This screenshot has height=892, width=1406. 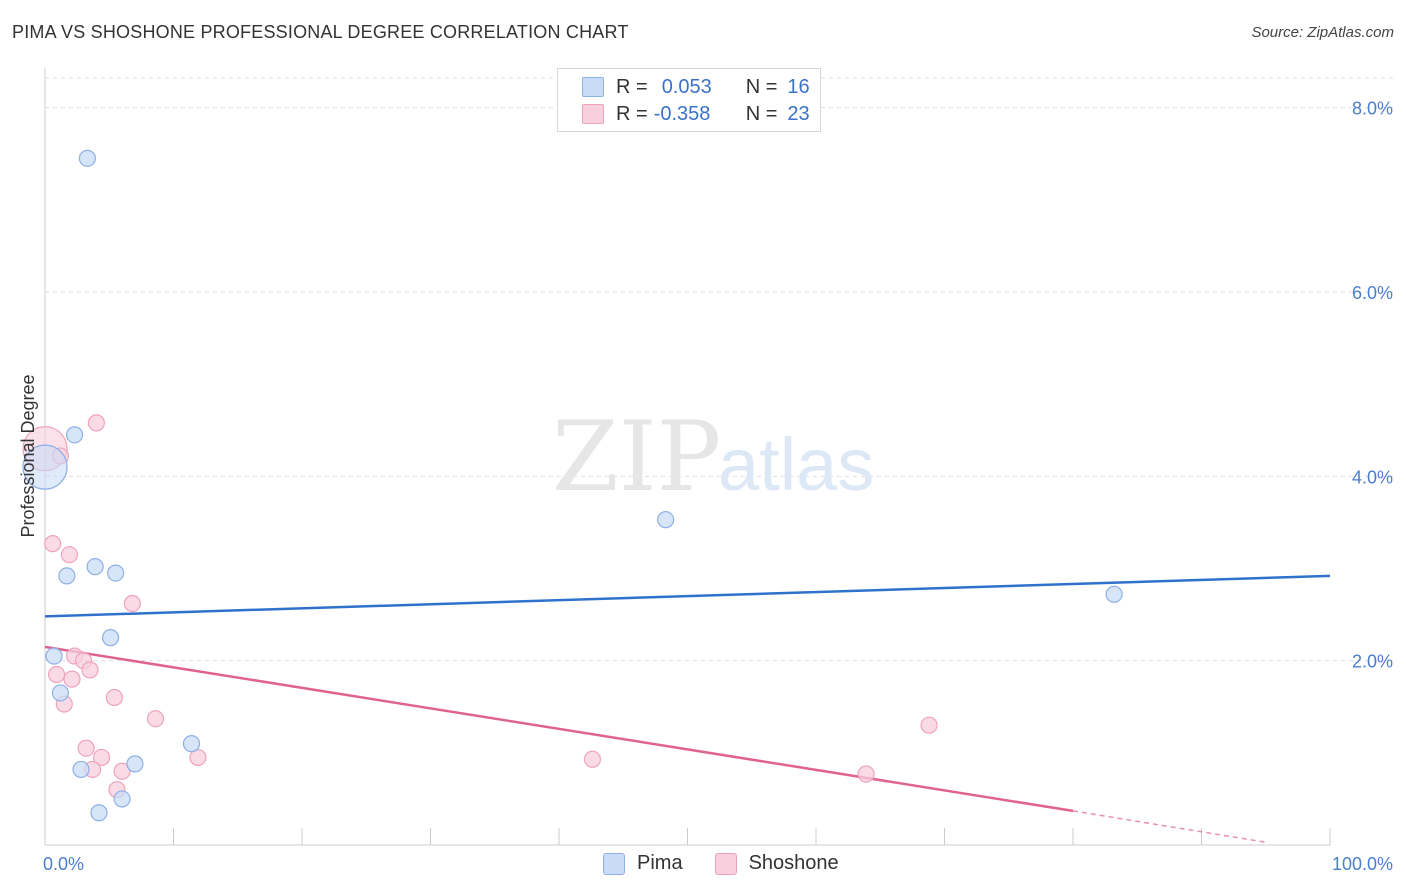 I want to click on pima-trend-line, so click(x=687, y=596).